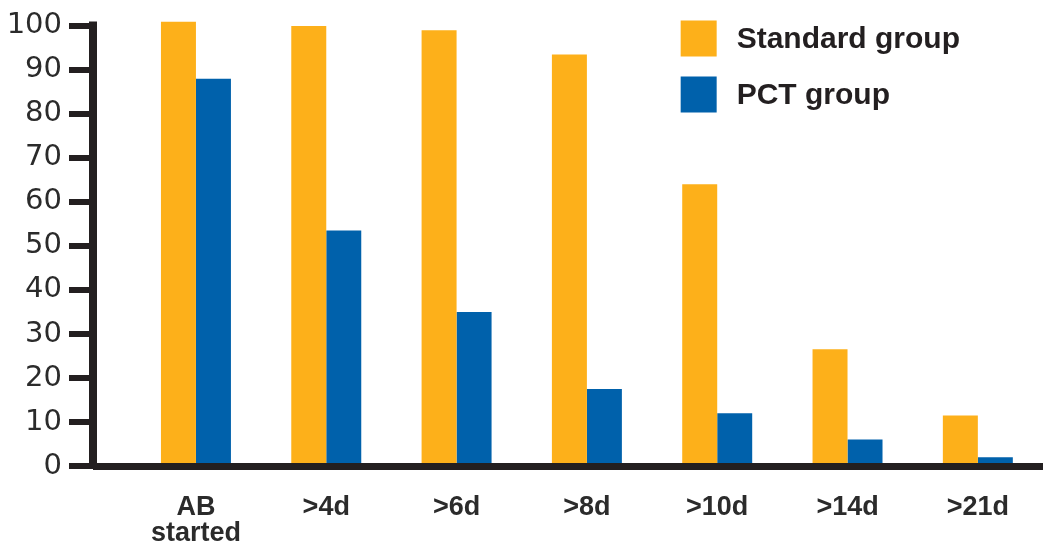 The width and height of the screenshot is (1043, 547). I want to click on legend-label: PCT group, so click(813, 93).